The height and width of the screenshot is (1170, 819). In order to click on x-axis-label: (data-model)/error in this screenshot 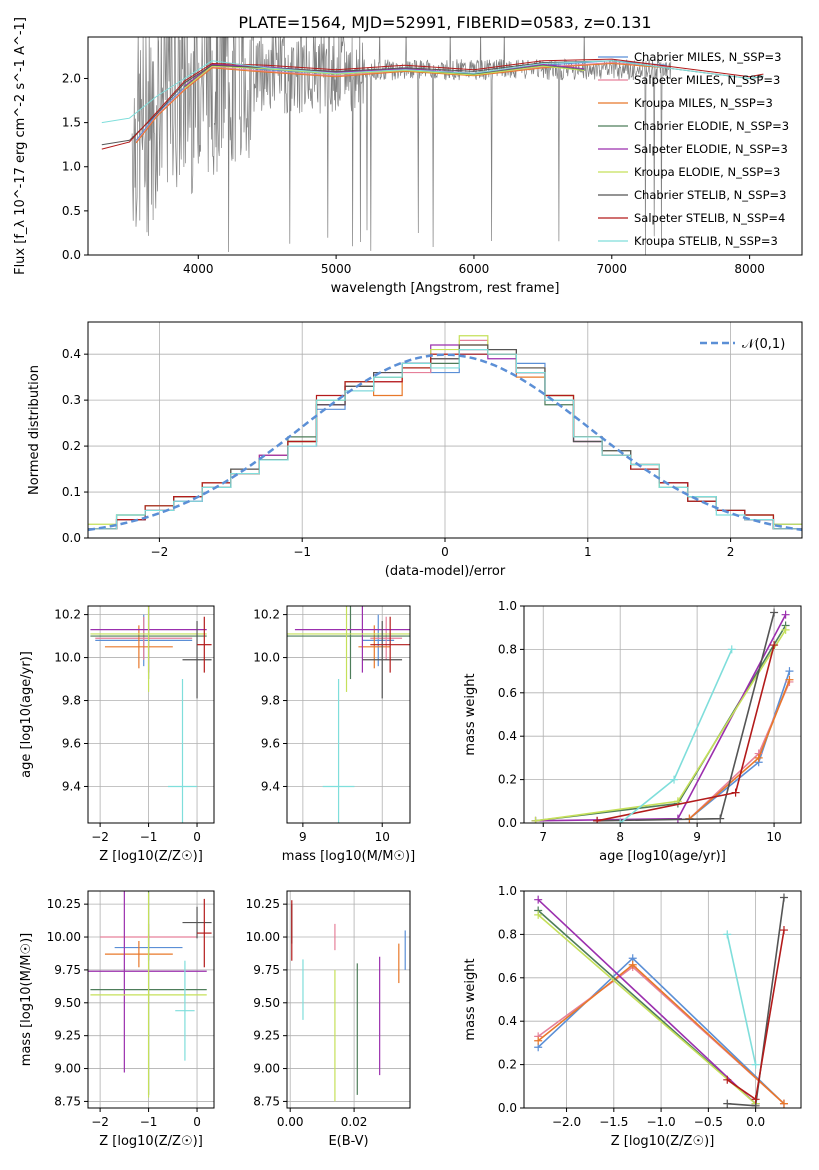, I will do `click(445, 571)`.